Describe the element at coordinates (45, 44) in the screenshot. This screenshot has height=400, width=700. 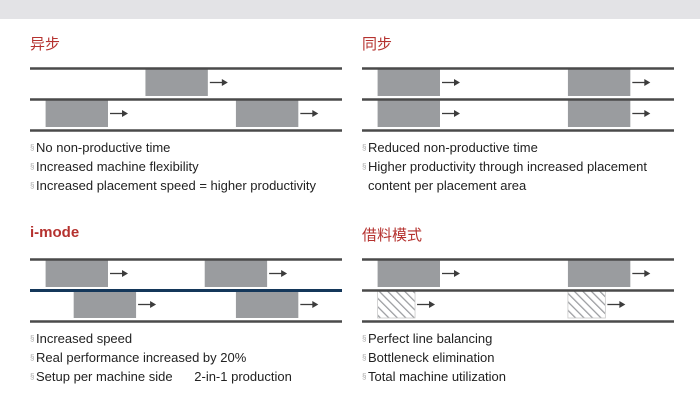
I see `quadrant-title: 异步` at that location.